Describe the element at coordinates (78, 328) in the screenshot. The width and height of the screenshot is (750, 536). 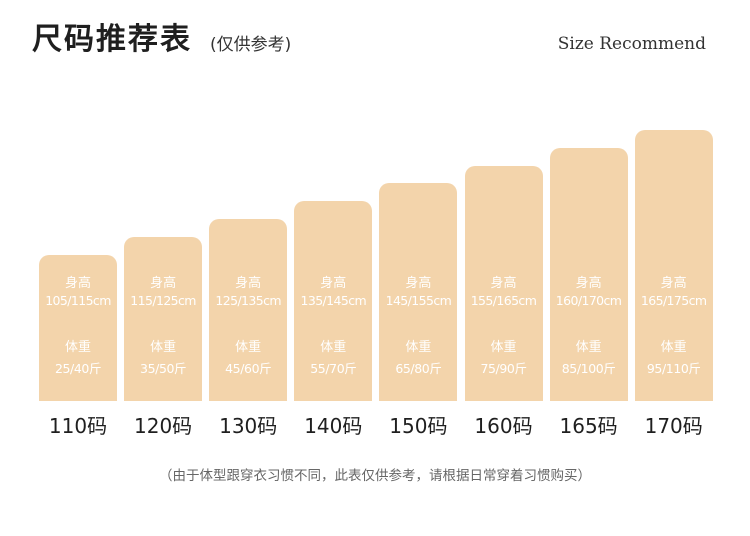
I see `size-bar: 身高 105/115cm 体重 25/40斤` at that location.